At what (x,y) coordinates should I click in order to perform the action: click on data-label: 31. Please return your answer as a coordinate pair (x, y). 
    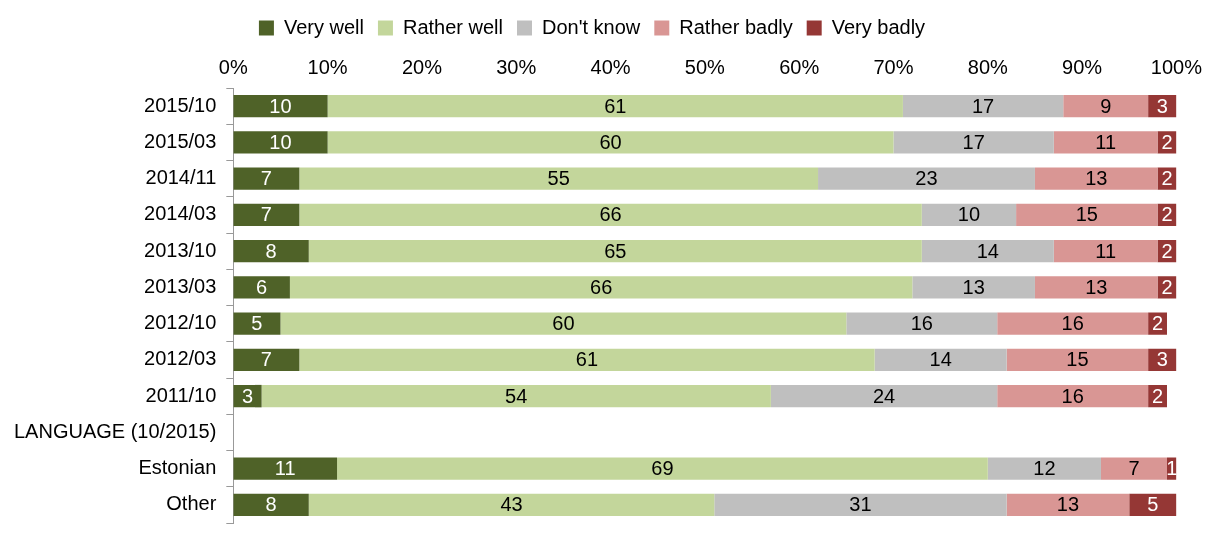
    Looking at the image, I should click on (860, 504).